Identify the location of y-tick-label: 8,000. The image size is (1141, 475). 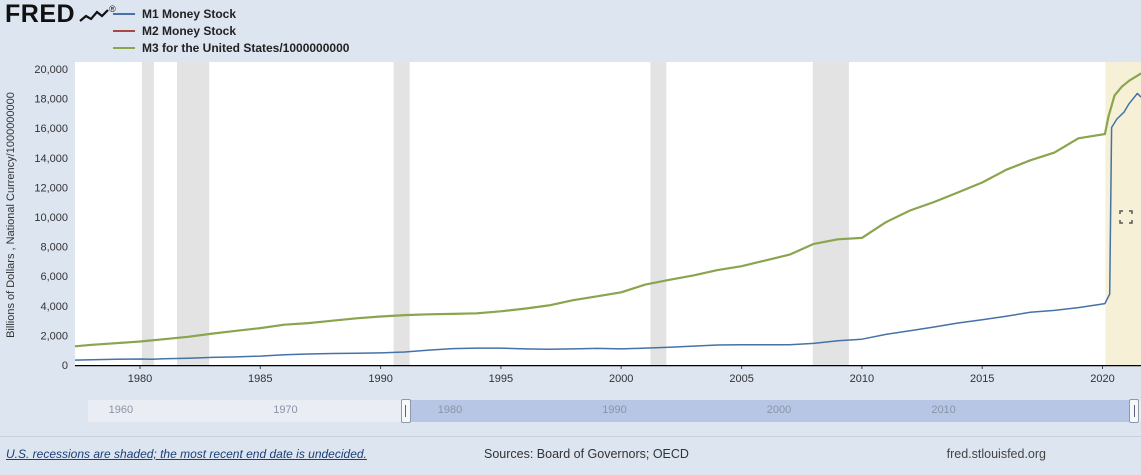
(54, 248).